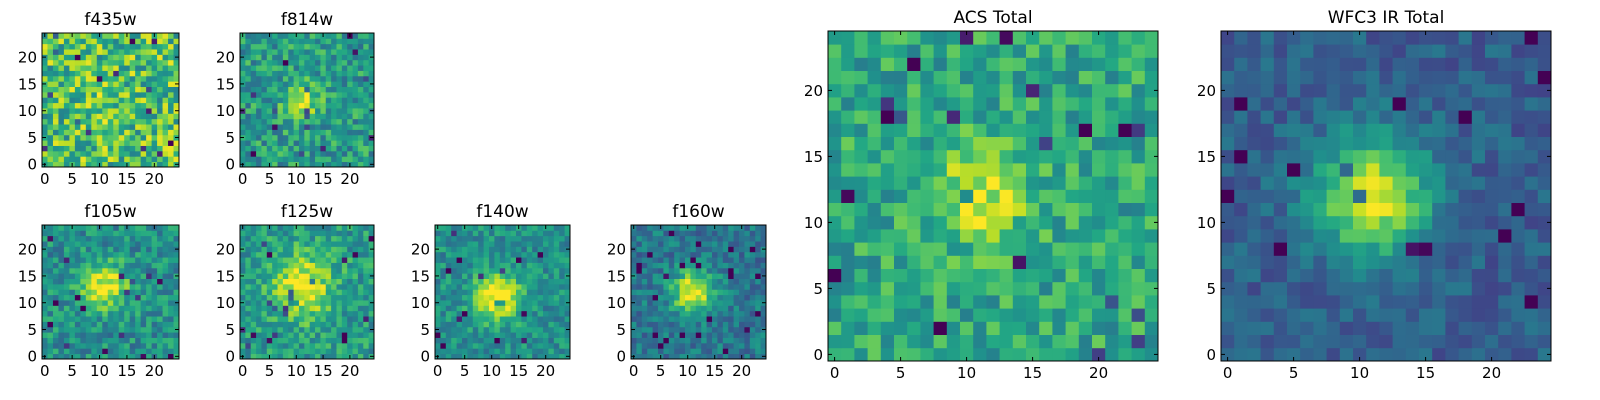  What do you see at coordinates (72, 179) in the screenshot?
I see `x-tick-label: 5` at bounding box center [72, 179].